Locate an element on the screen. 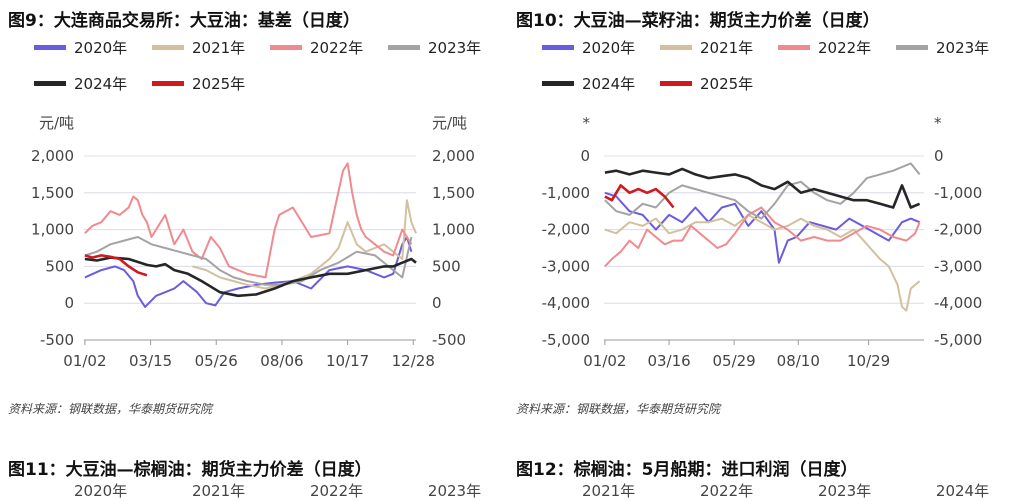 The image size is (1026, 501). figure-11-legend-label: 2020年 is located at coordinates (101, 491).